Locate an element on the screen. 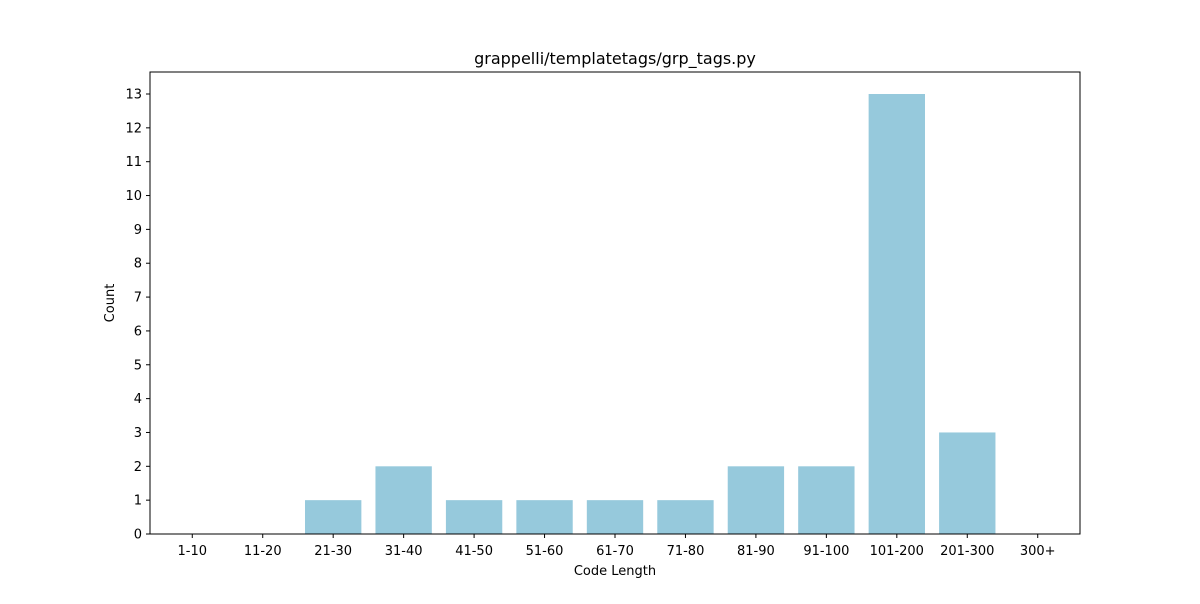 This screenshot has height=604, width=1200. y-tick-label: 13 is located at coordinates (133, 95).